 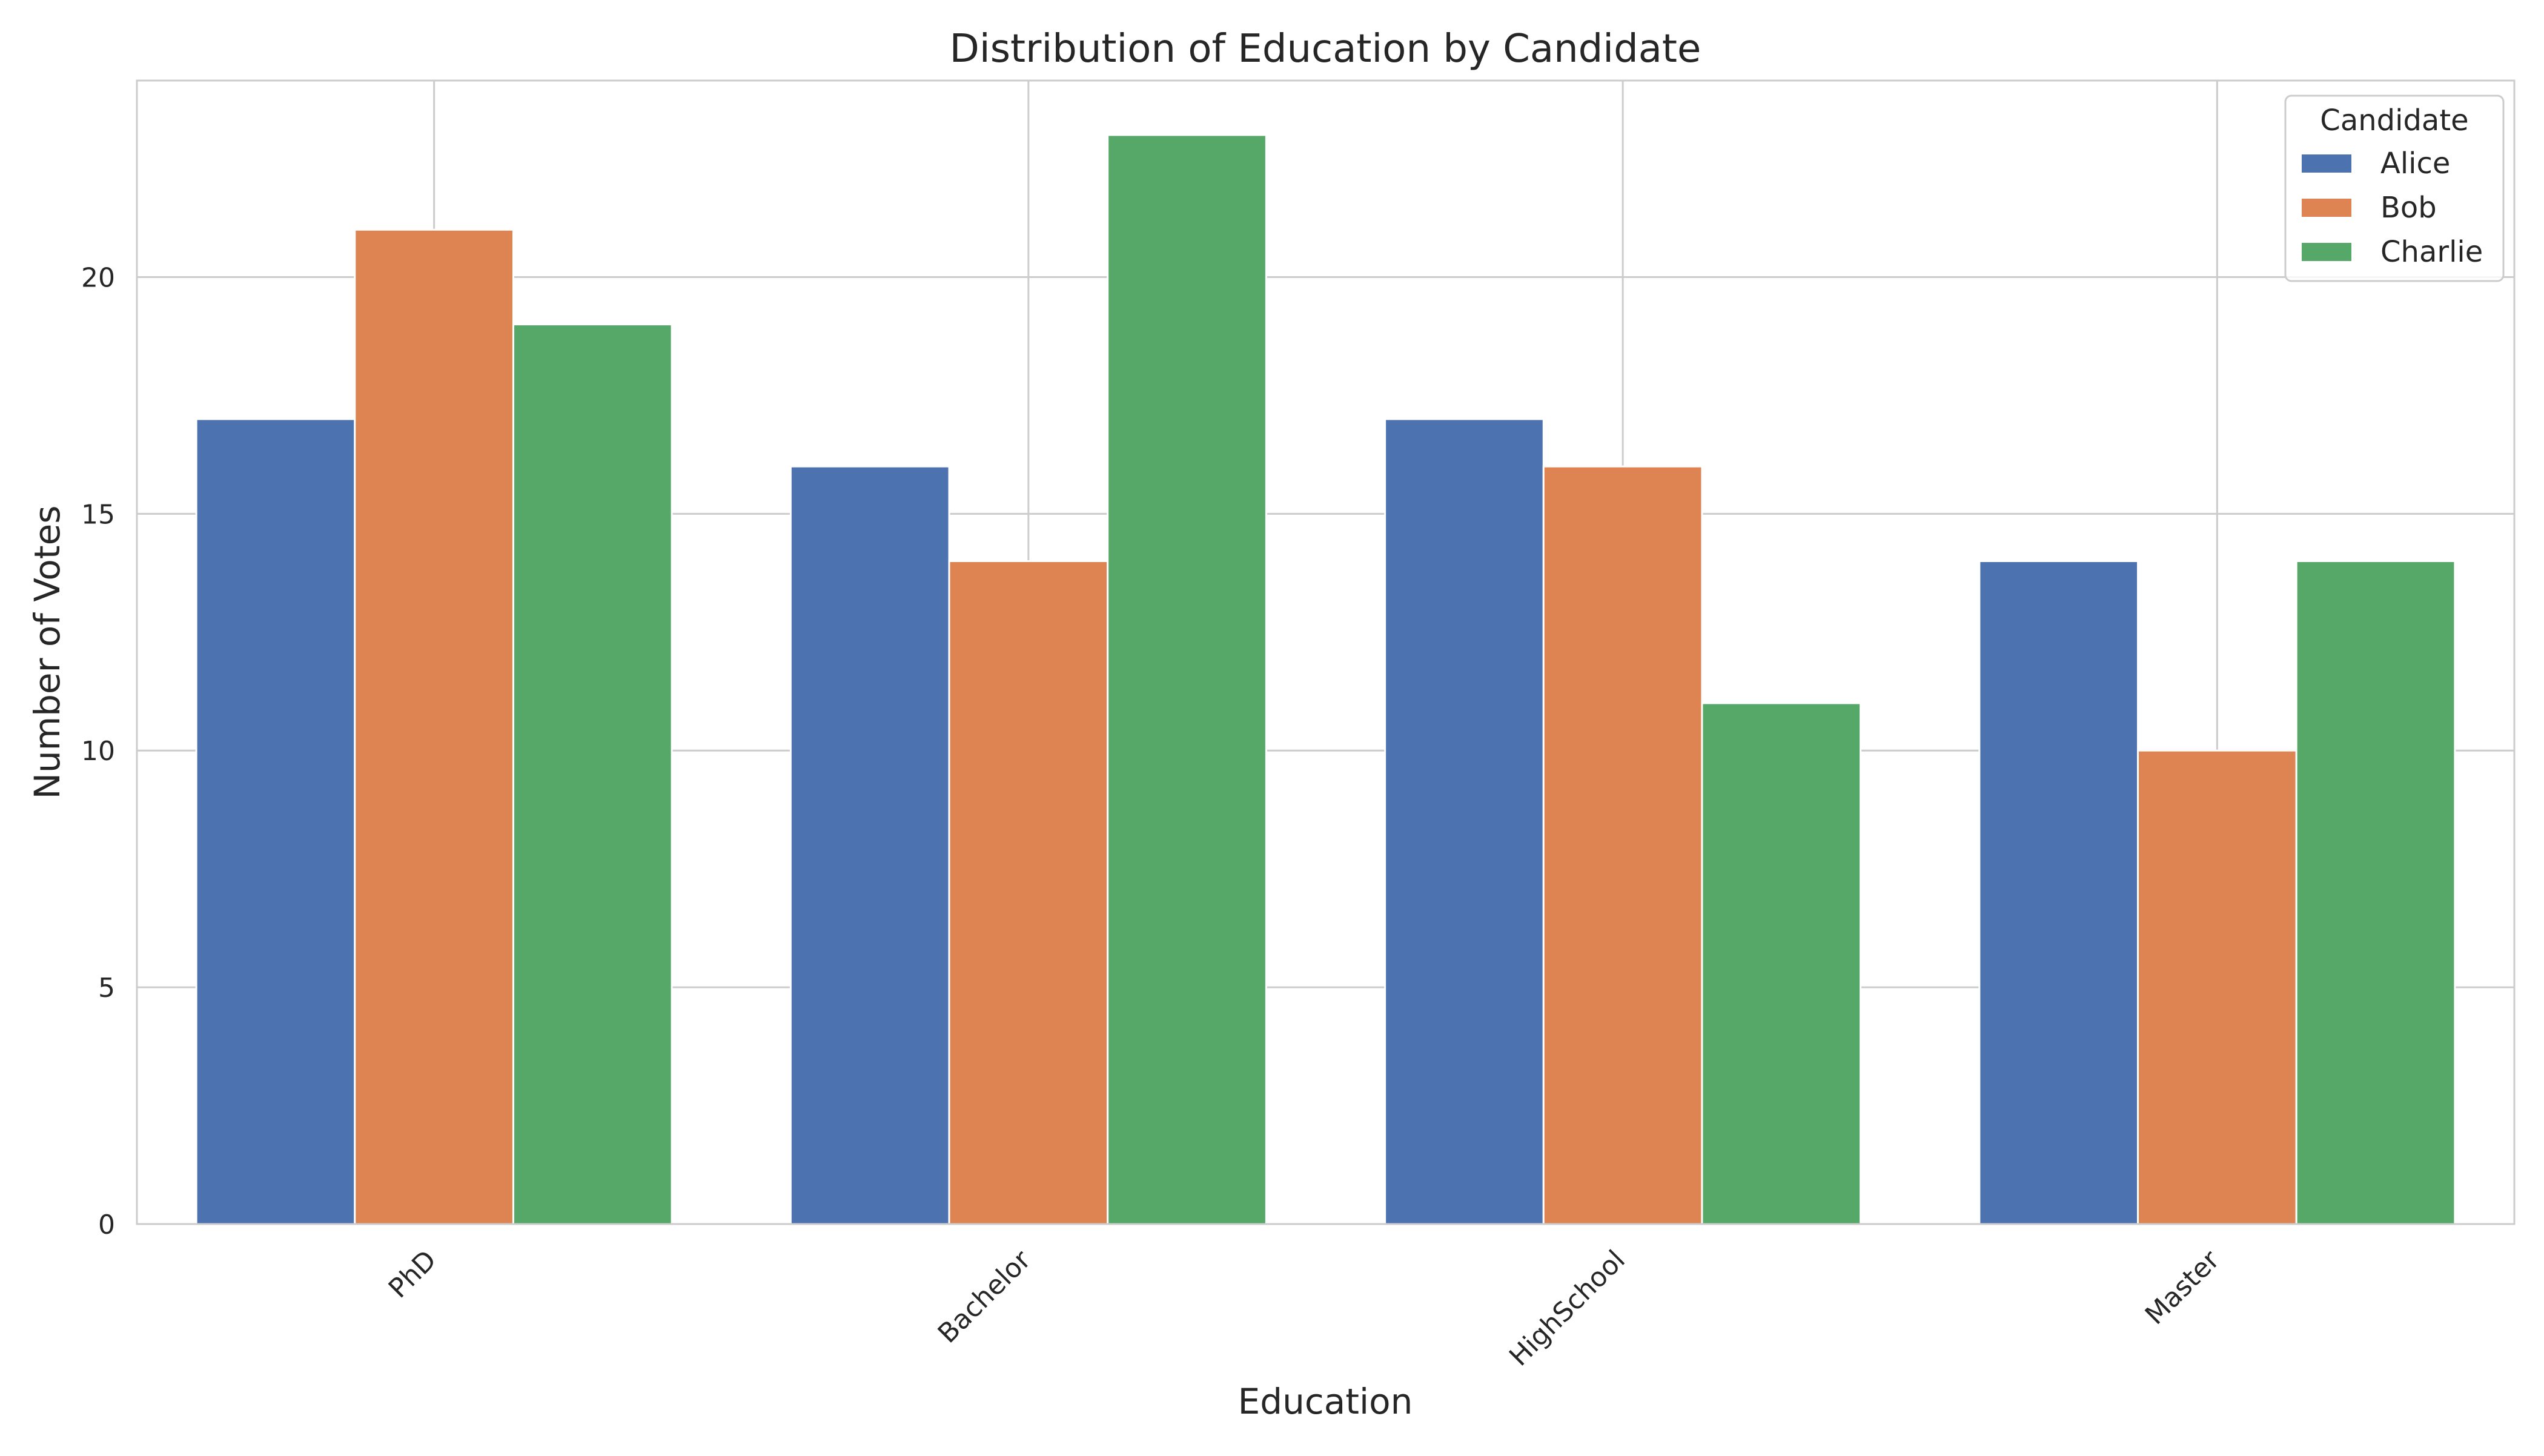 I want to click on legend-label-alice: Alice, so click(x=2415, y=163).